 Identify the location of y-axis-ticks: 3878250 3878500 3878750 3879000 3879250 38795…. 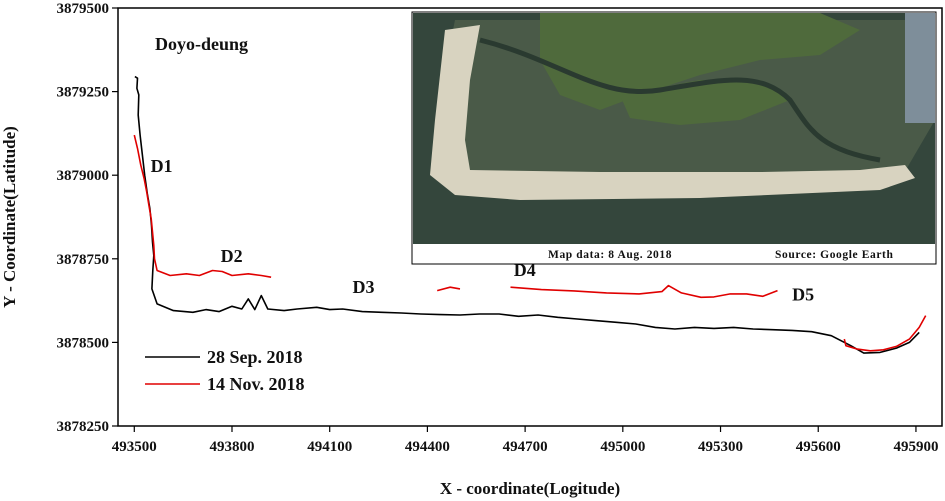
(87, 218).